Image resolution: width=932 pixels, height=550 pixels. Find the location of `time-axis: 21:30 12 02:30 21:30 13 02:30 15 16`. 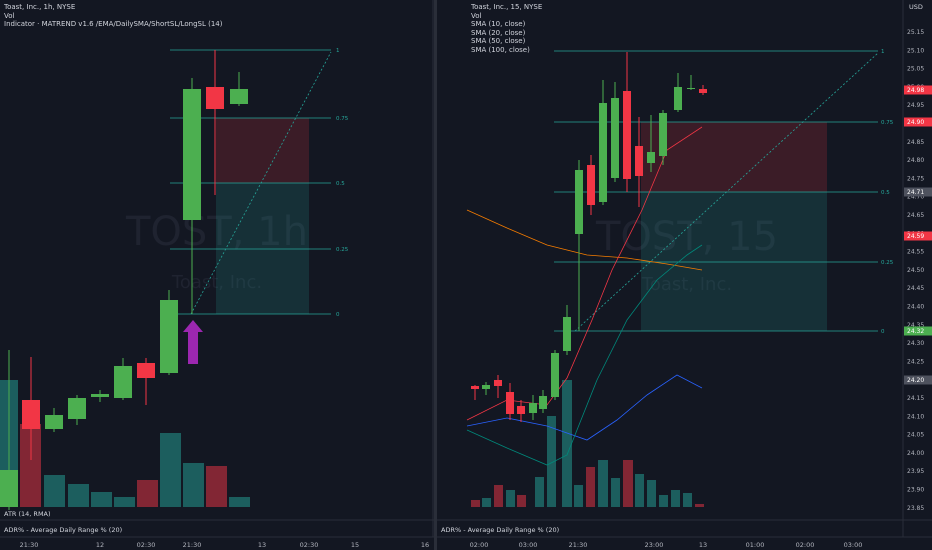

time-axis: 21:30 12 02:30 21:30 13 02:30 15 16 is located at coordinates (225, 545).